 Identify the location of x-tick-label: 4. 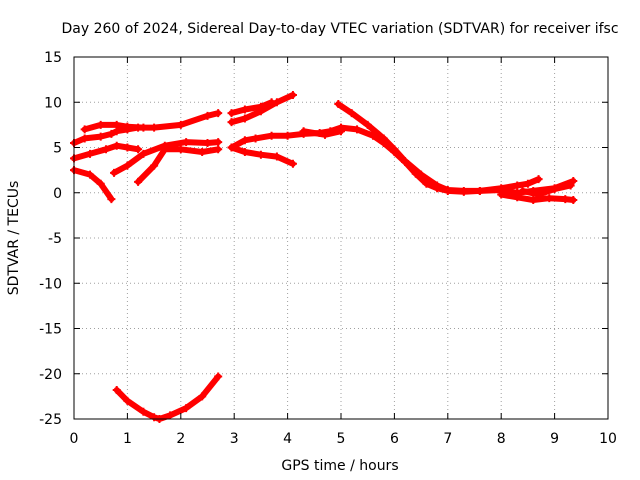
(287, 439).